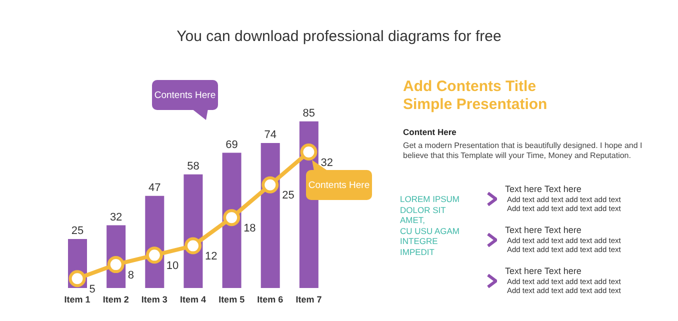  Describe the element at coordinates (430, 225) in the screenshot. I see `text: LOREM IPSUM DOLOR SIT AMET, CU USU AGAM INTEGRE IMPEDIT` at that location.